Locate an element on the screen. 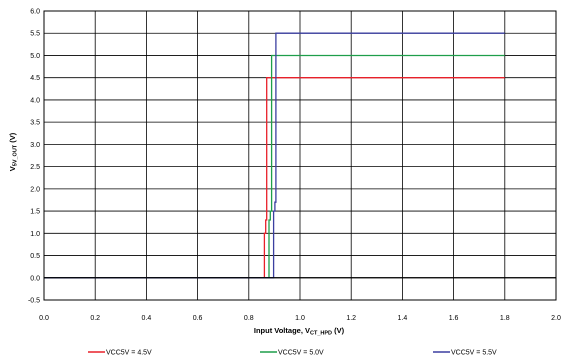 This screenshot has height=362, width=561. y-tick-label: 1.0 is located at coordinates (35, 234).